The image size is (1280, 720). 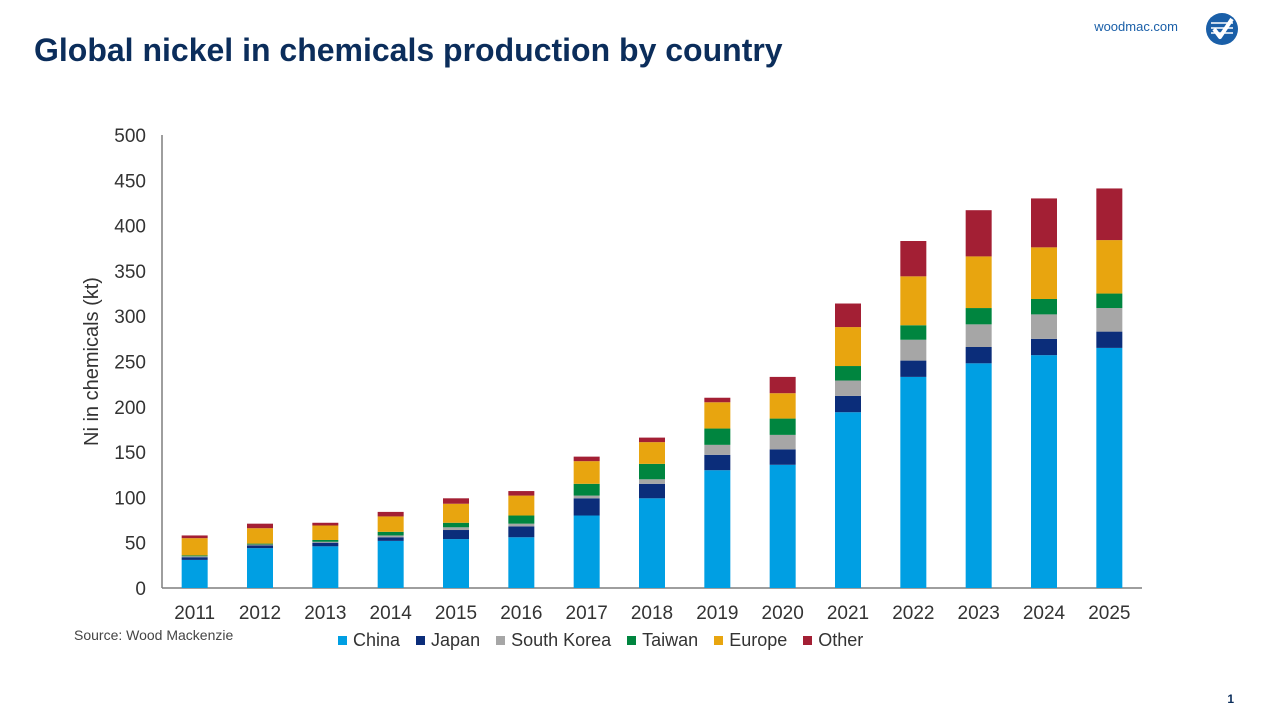 I want to click on legend-item: Japan, so click(x=448, y=640).